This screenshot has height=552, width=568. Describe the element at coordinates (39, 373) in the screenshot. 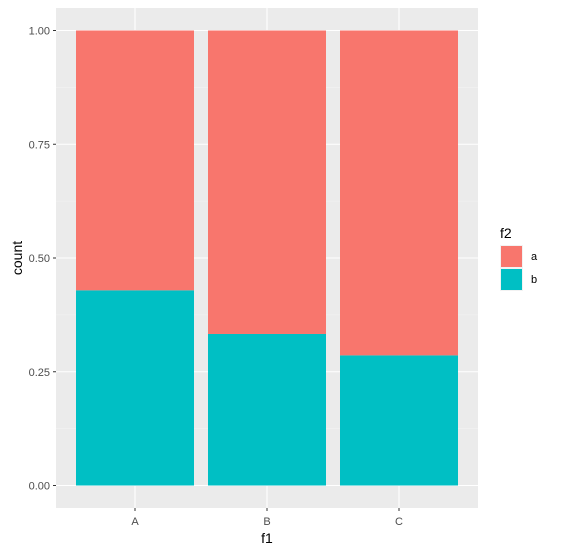

I see `y-tick-label: 0.25` at that location.